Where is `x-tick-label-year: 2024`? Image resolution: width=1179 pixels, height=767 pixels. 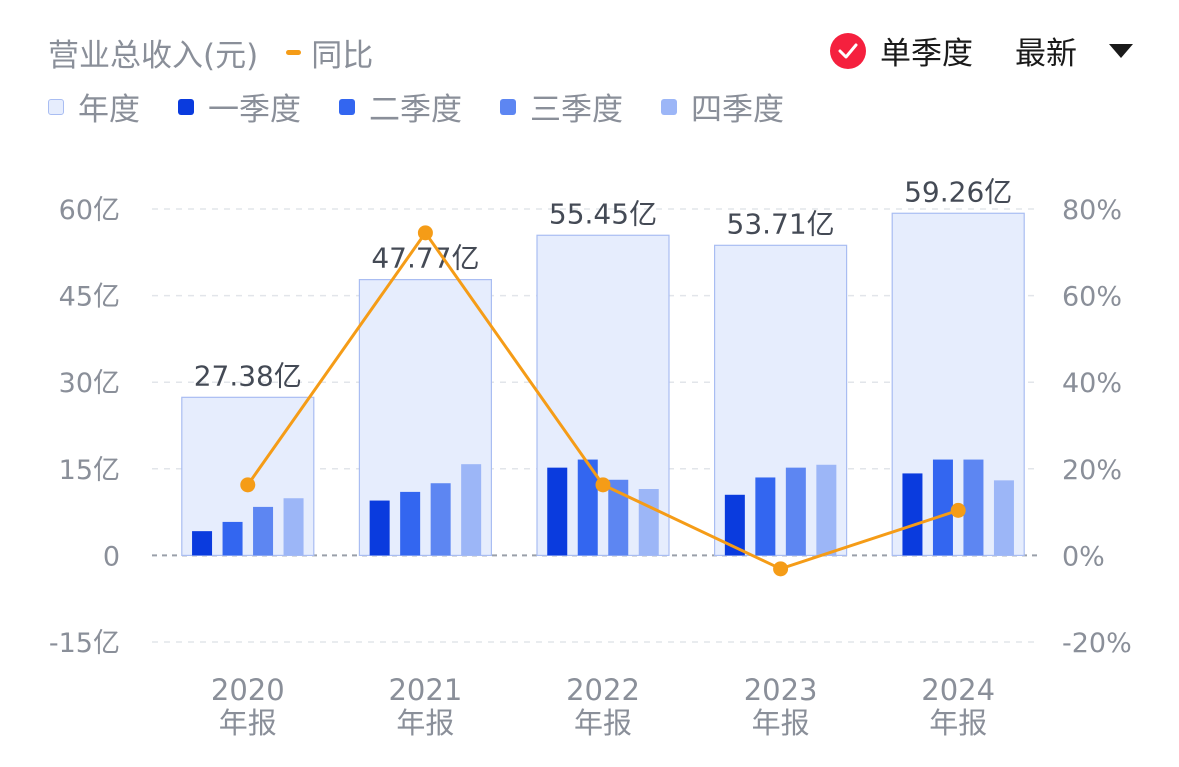 x-tick-label-year: 2024 is located at coordinates (958, 690).